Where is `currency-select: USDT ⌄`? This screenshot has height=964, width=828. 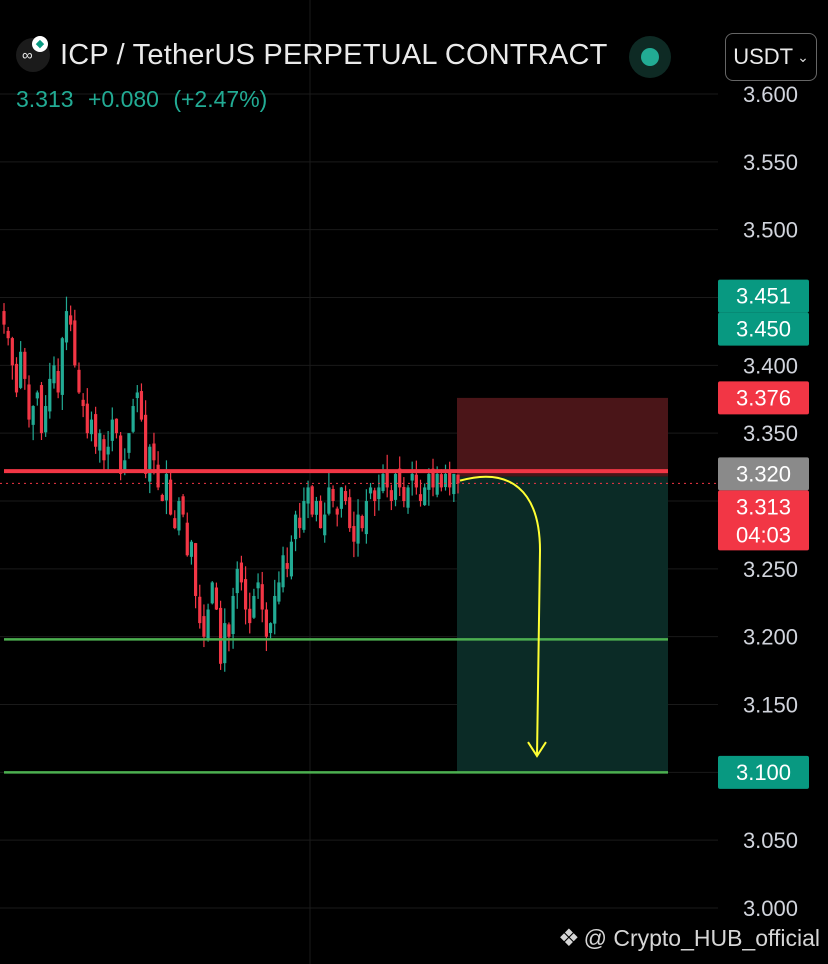 currency-select: USDT ⌄ is located at coordinates (771, 57).